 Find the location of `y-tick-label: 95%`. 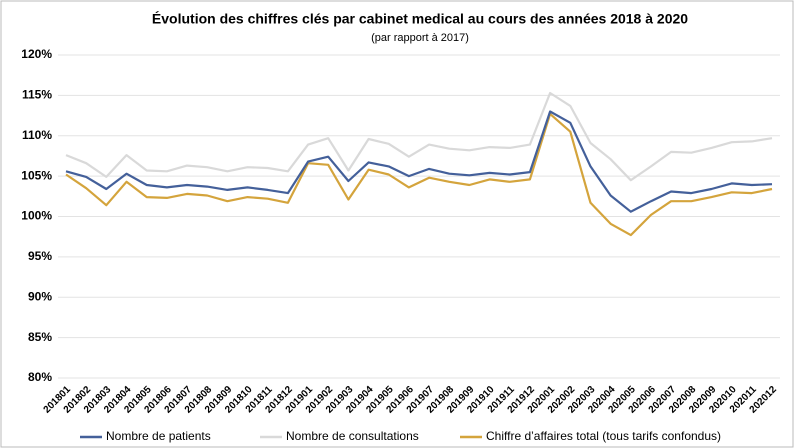

y-tick-label: 95% is located at coordinates (40, 256).